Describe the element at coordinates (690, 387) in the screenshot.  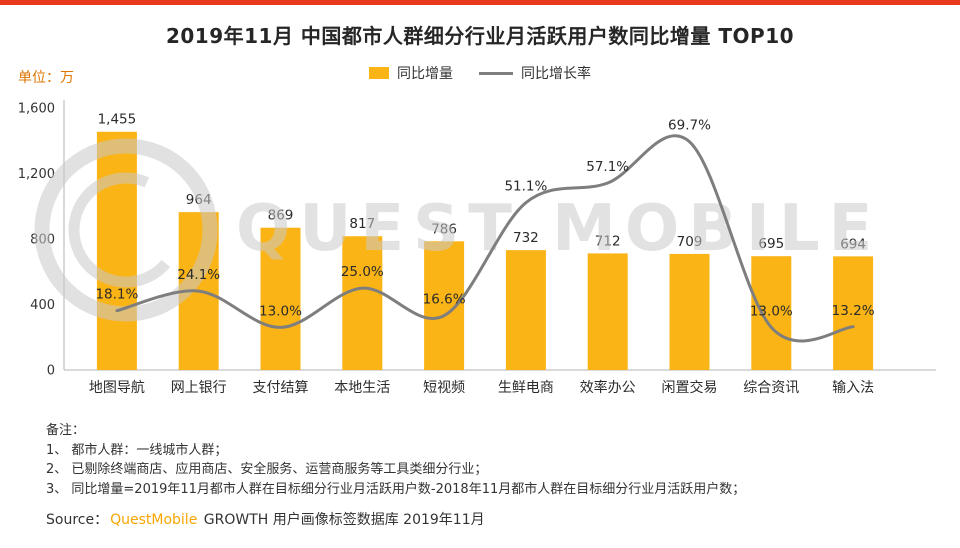
I see `category-label: 闲置交易` at that location.